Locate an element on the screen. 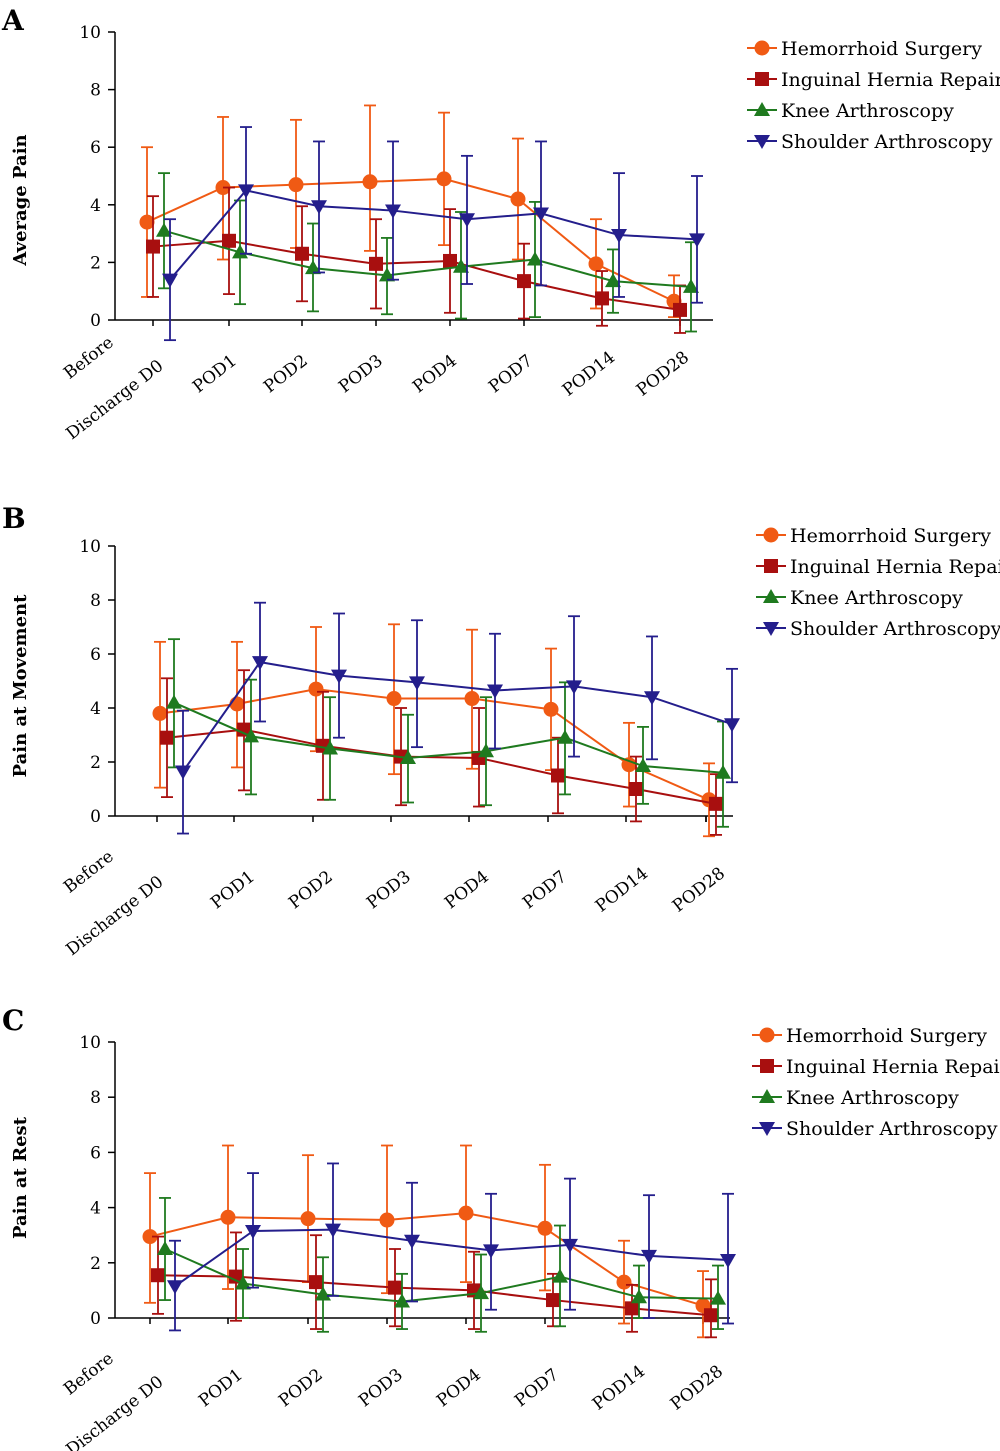 The width and height of the screenshot is (1000, 1451). series-knee-arthroscopy is located at coordinates (448, 733).